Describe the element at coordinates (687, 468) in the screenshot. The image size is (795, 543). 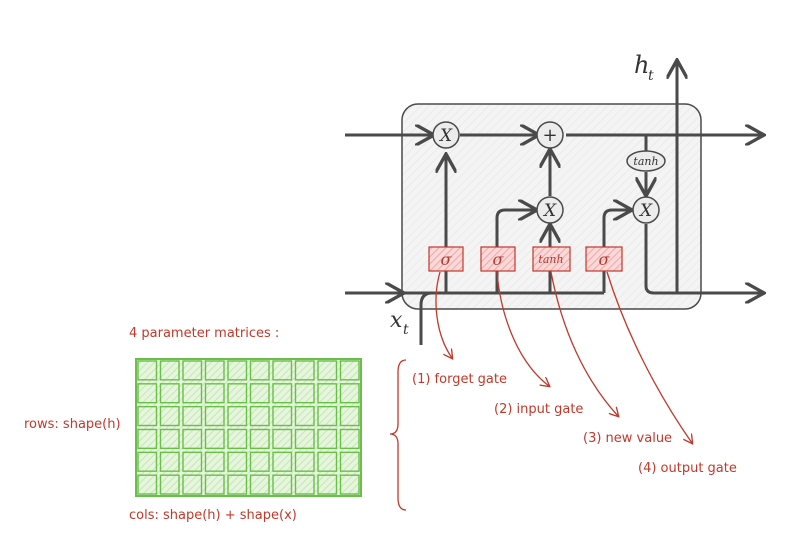
I see `gate-label-output: (4) output gate` at that location.